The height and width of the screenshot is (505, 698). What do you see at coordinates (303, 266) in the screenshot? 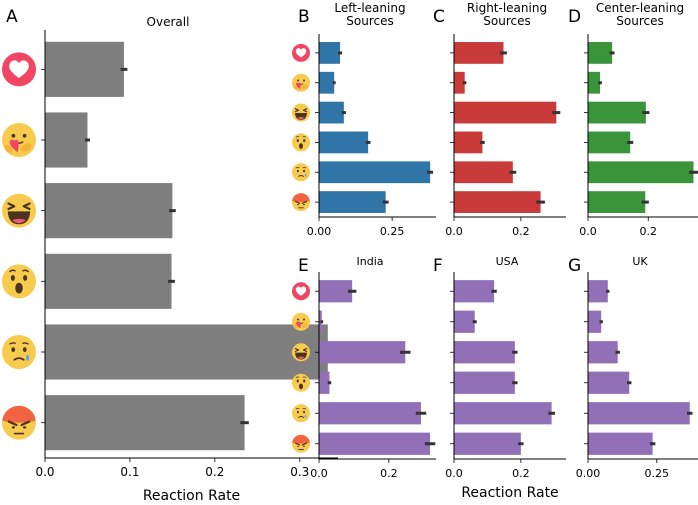
I see `panel-letter: E` at bounding box center [303, 266].